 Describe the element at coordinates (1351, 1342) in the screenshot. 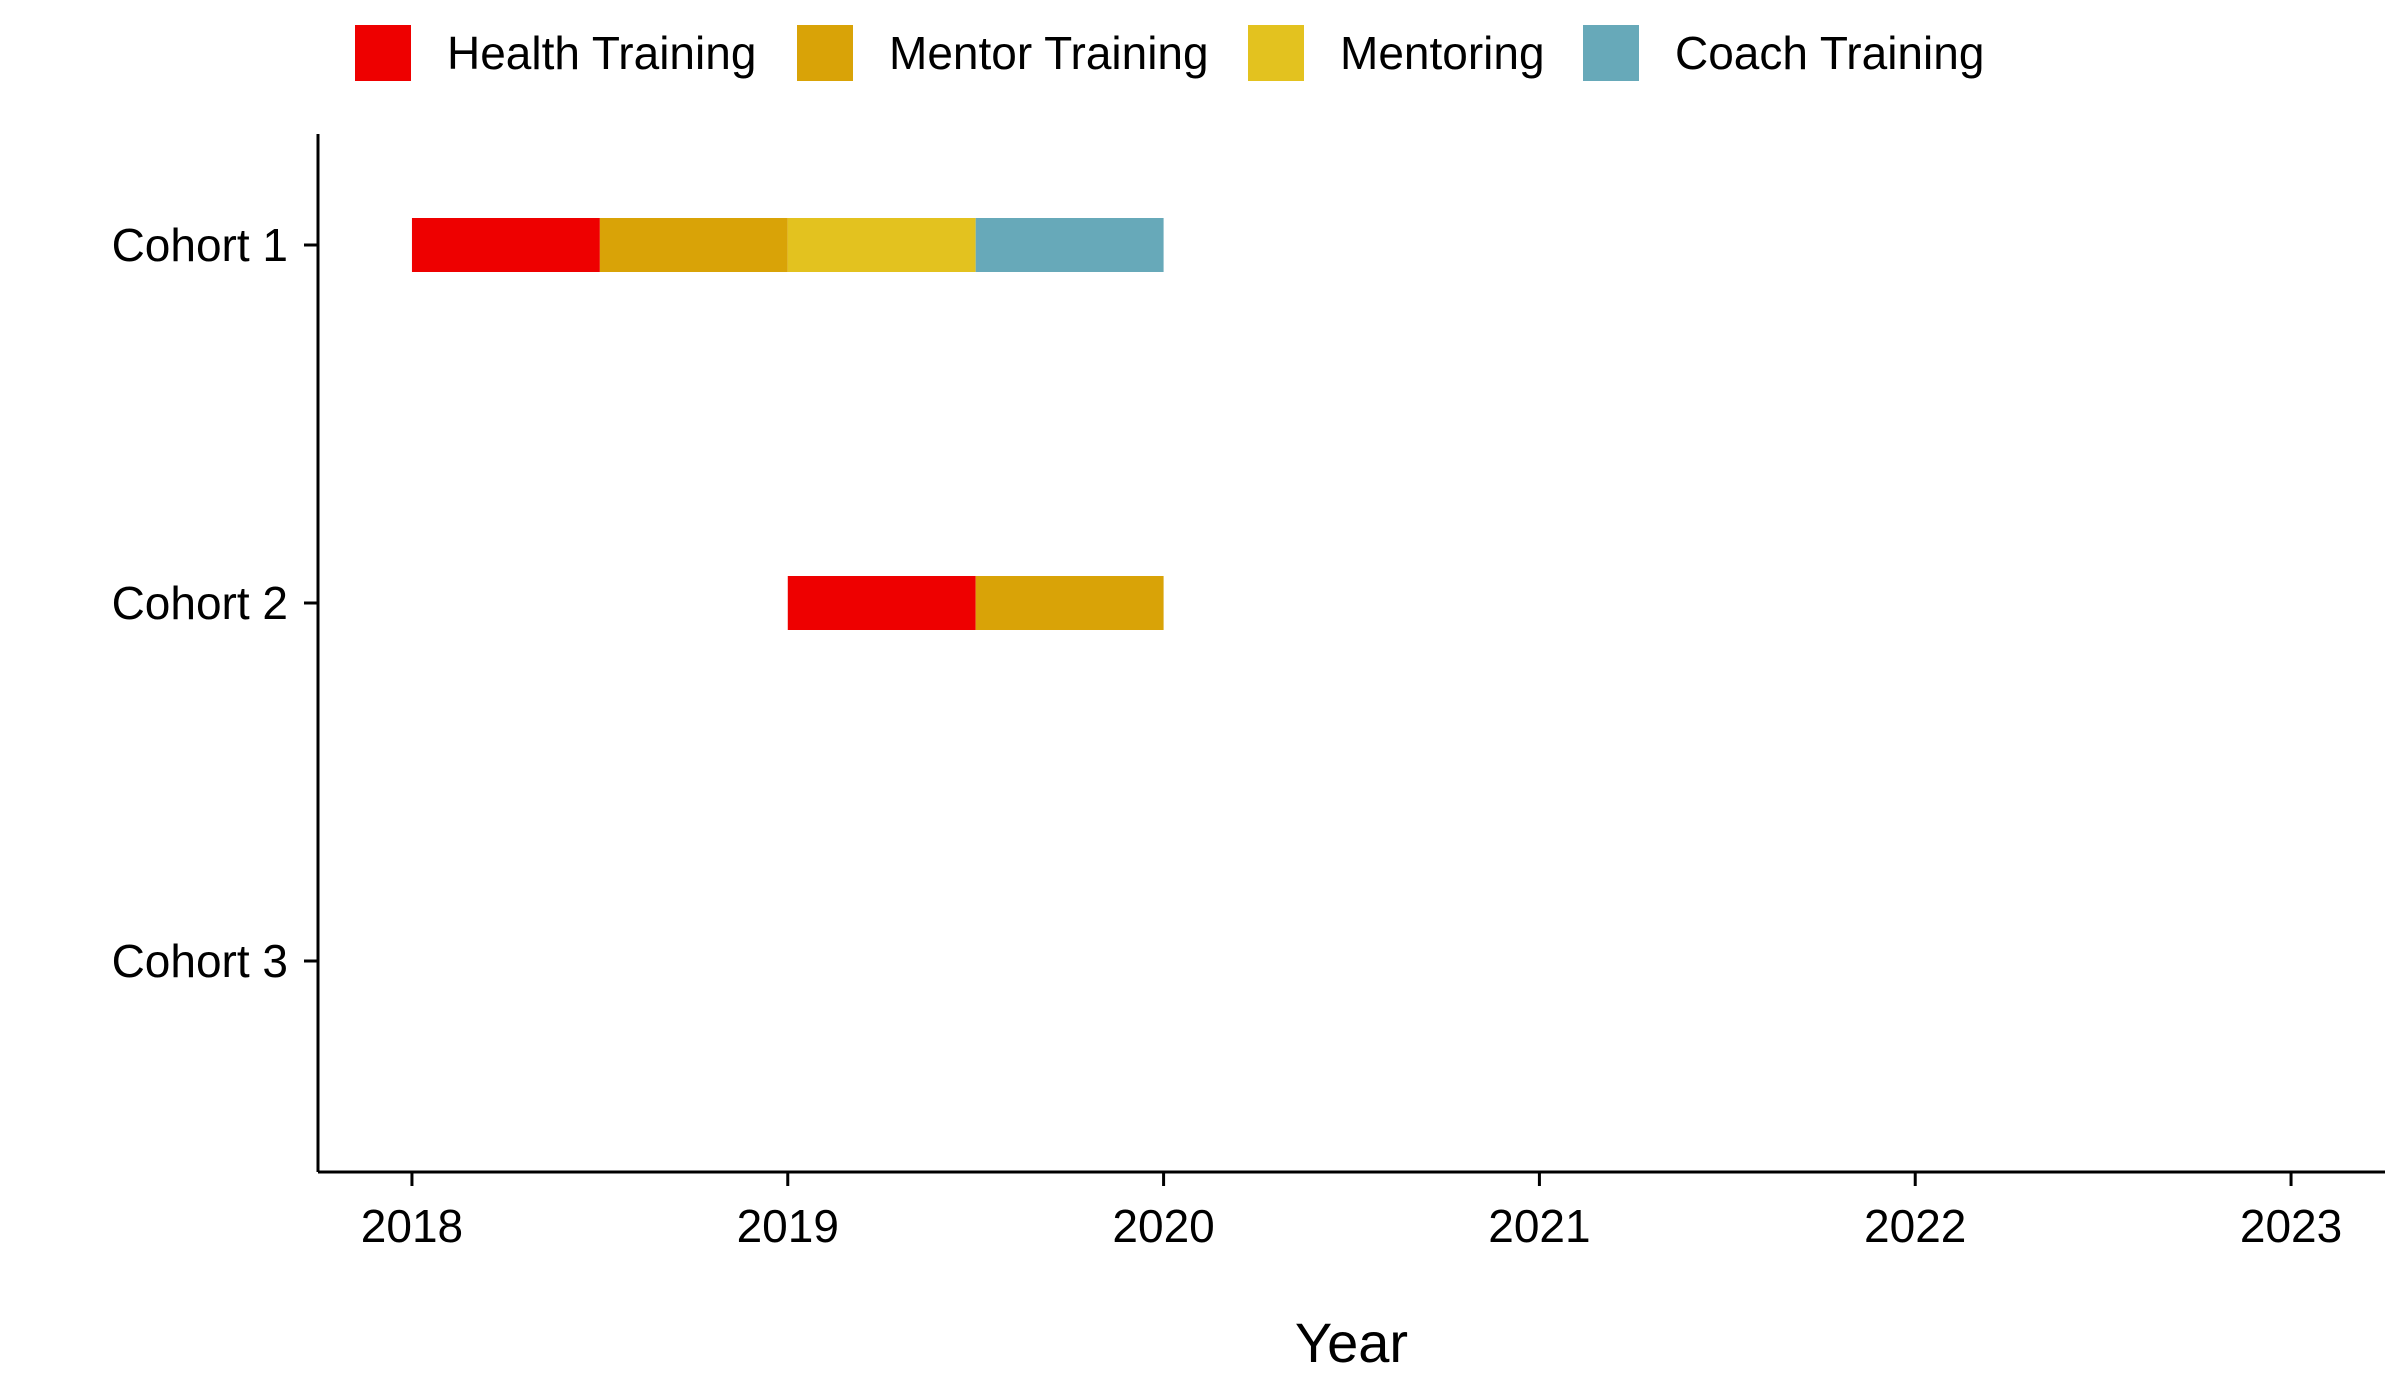

I see `x-axis-title: Year` at that location.